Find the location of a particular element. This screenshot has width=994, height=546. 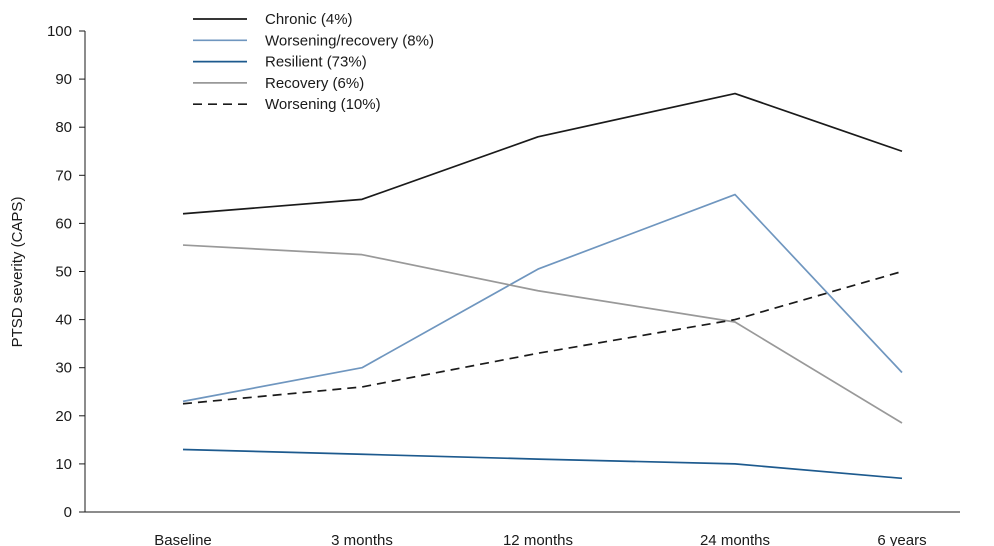

y-tick-label: 100 is located at coordinates (59, 31).